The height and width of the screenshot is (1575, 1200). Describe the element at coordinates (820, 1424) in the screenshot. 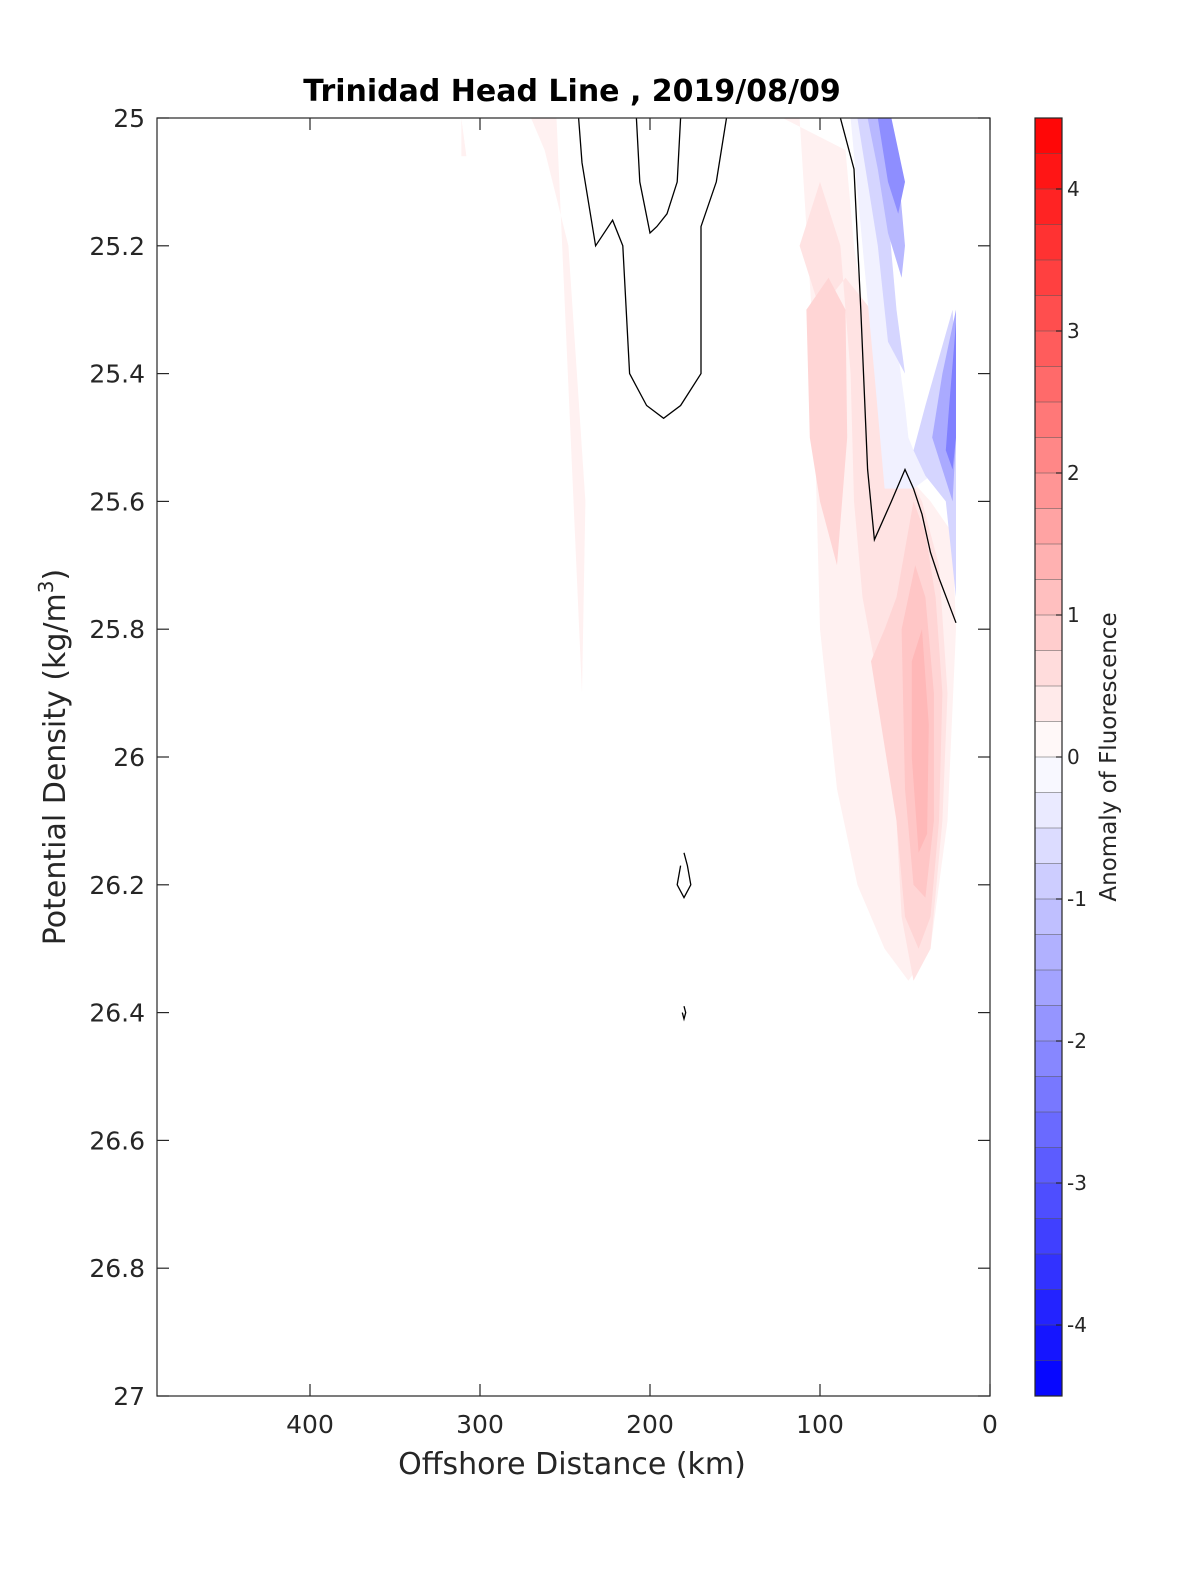

I see `x-tick-label: 100` at that location.